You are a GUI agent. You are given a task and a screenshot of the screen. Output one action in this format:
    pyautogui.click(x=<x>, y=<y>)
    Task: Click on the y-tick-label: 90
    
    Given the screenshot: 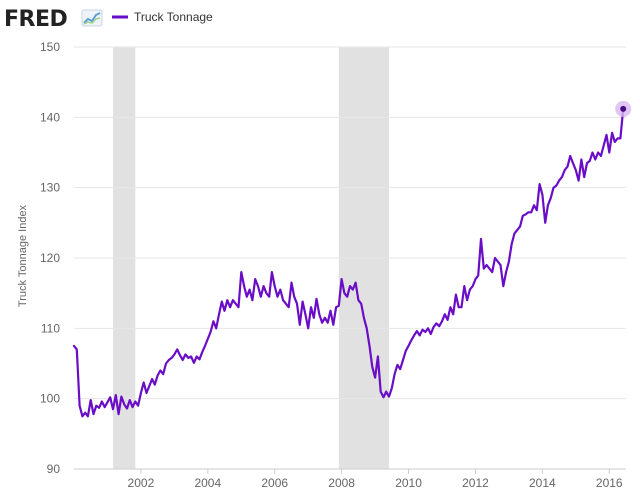 What is the action you would take?
    pyautogui.click(x=54, y=469)
    